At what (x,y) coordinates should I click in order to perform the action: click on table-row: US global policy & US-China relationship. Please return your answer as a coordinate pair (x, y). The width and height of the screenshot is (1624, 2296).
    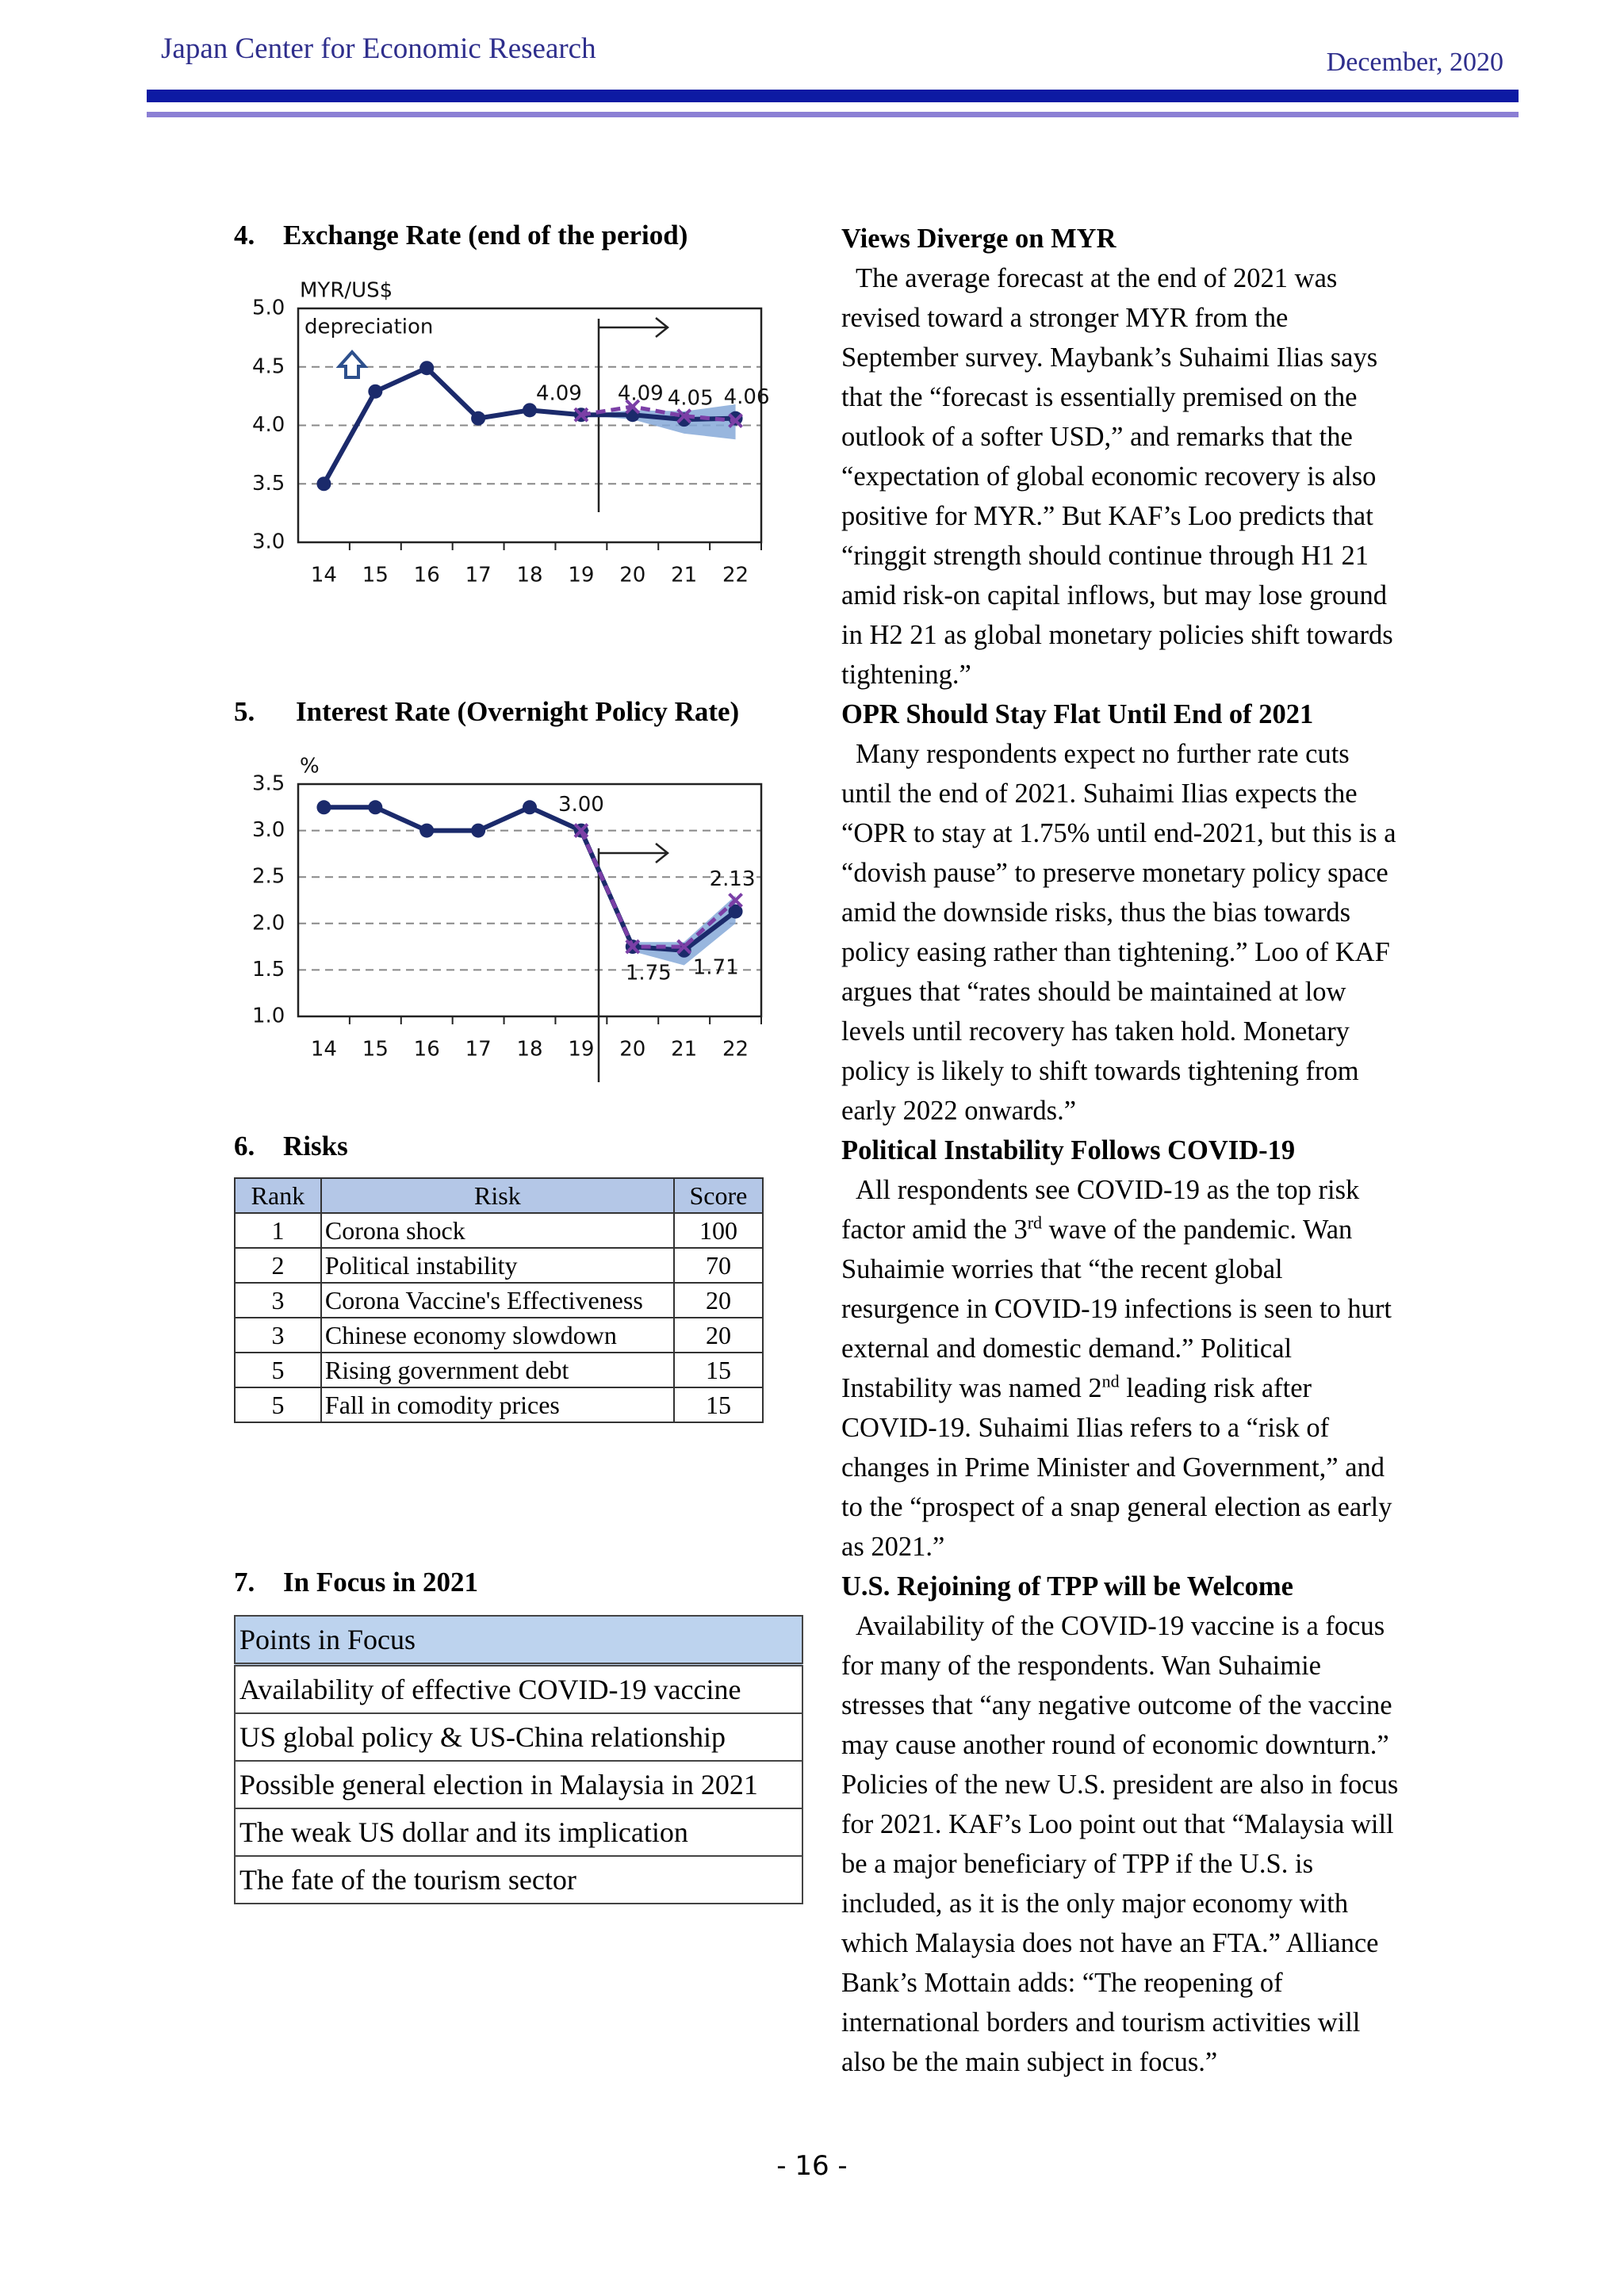
    Looking at the image, I should click on (518, 1737).